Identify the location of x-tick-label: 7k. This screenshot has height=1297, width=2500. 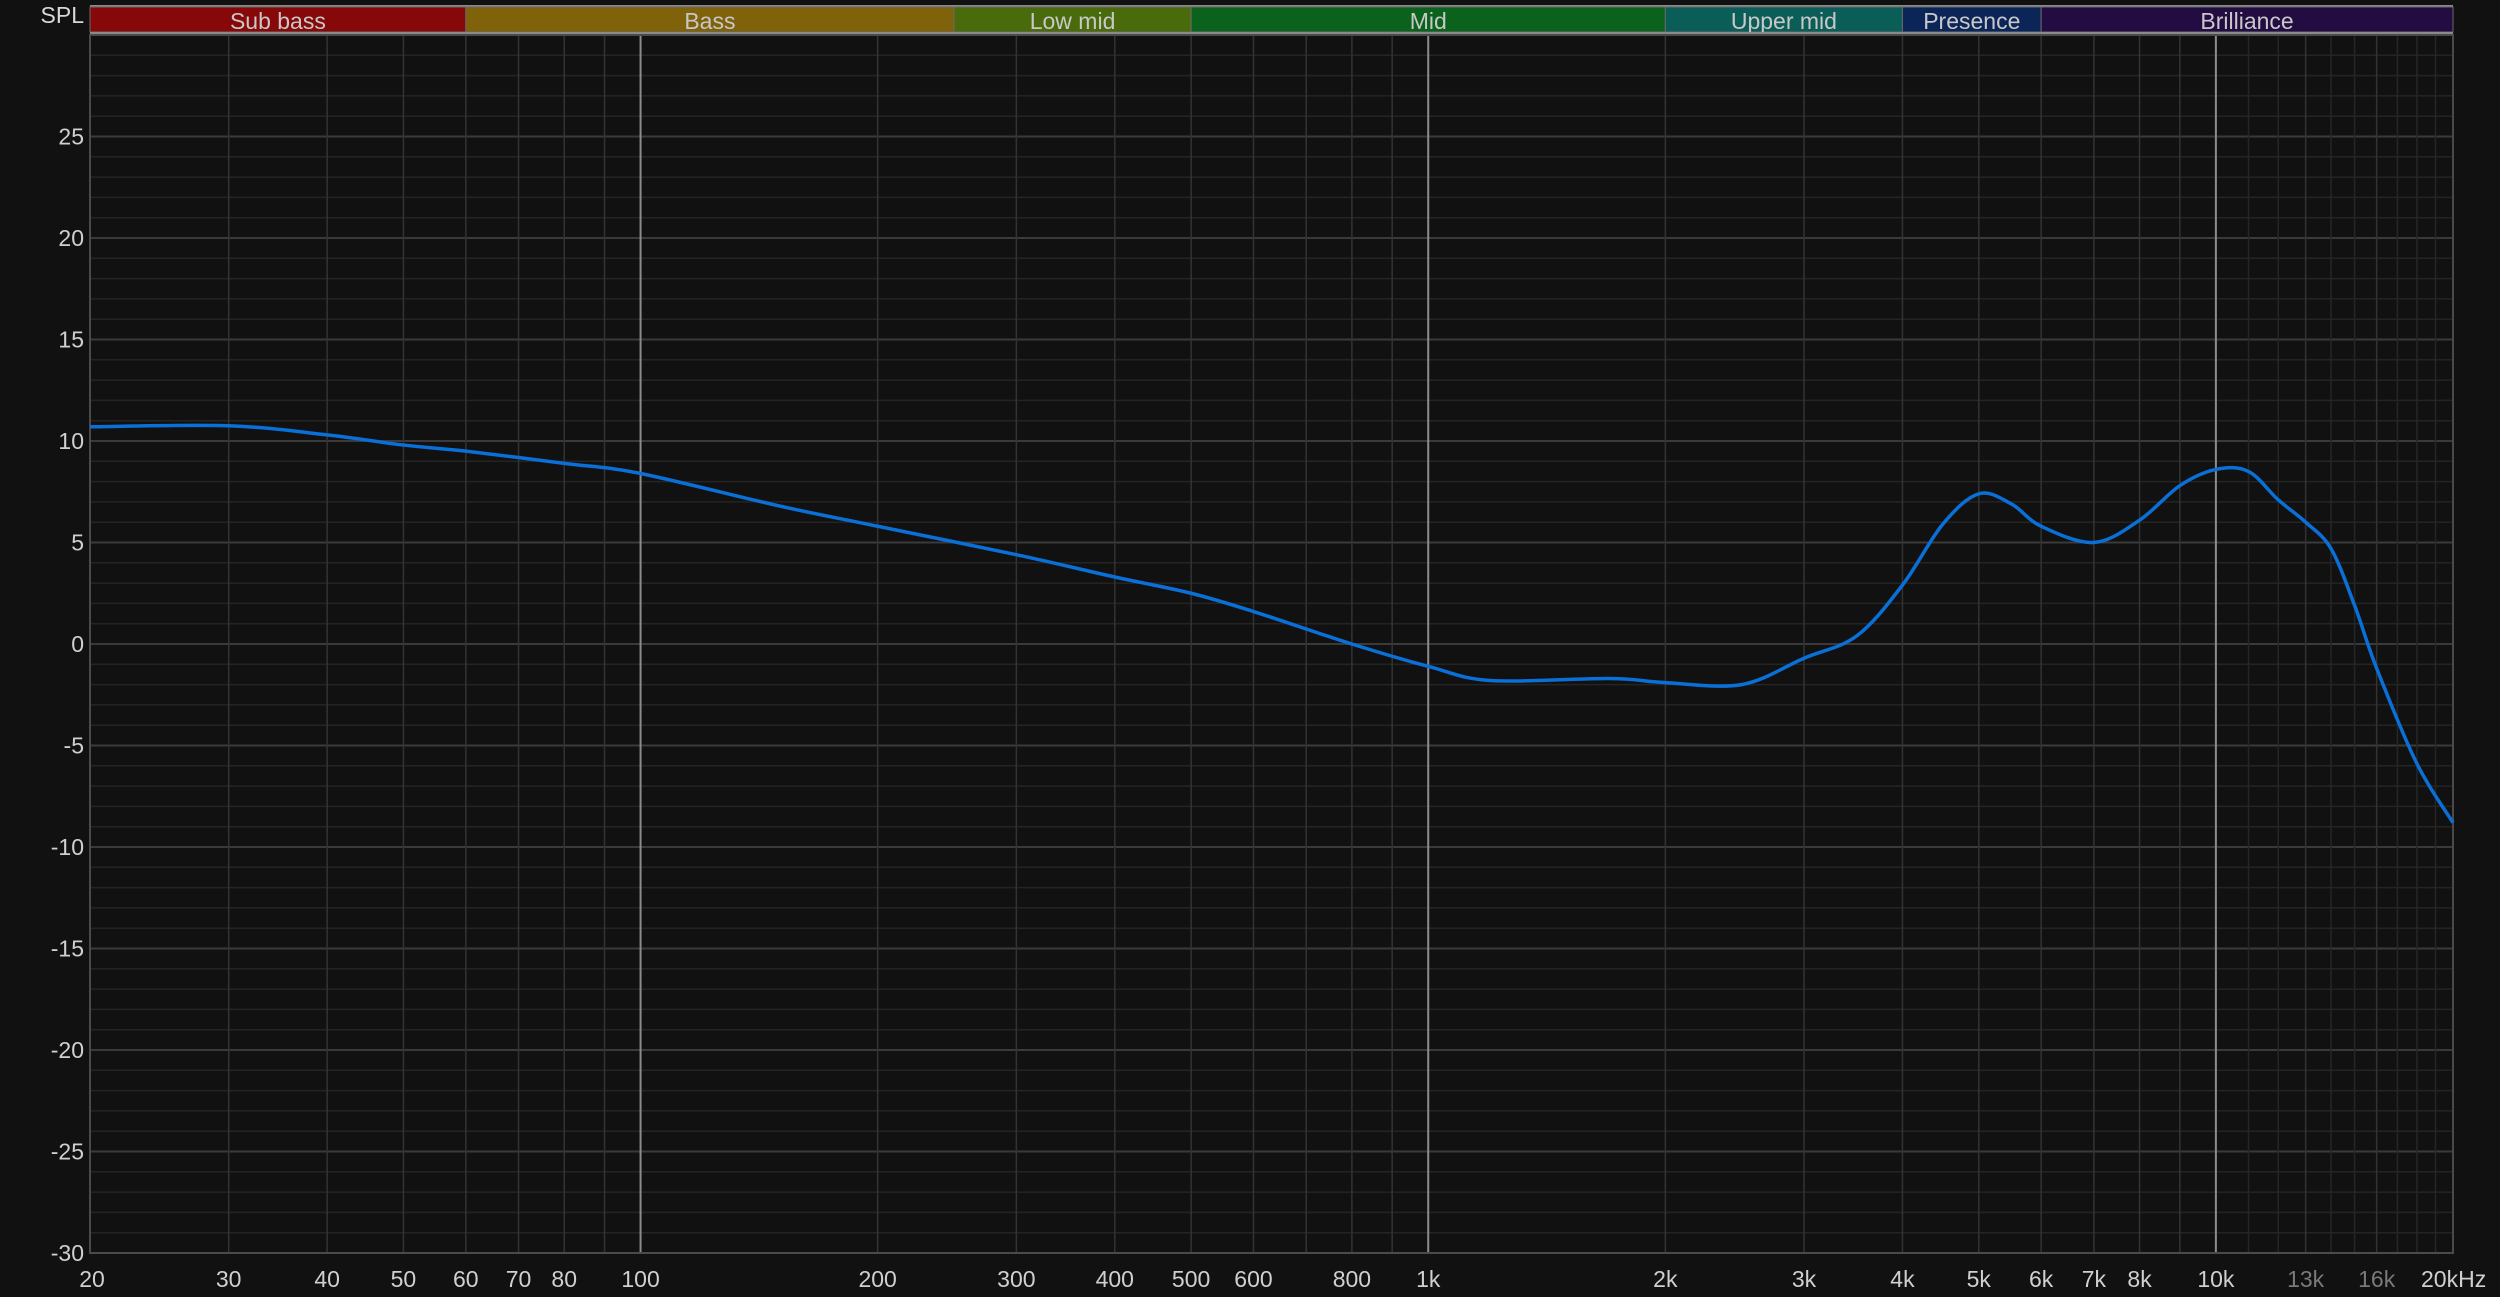
(2094, 1279).